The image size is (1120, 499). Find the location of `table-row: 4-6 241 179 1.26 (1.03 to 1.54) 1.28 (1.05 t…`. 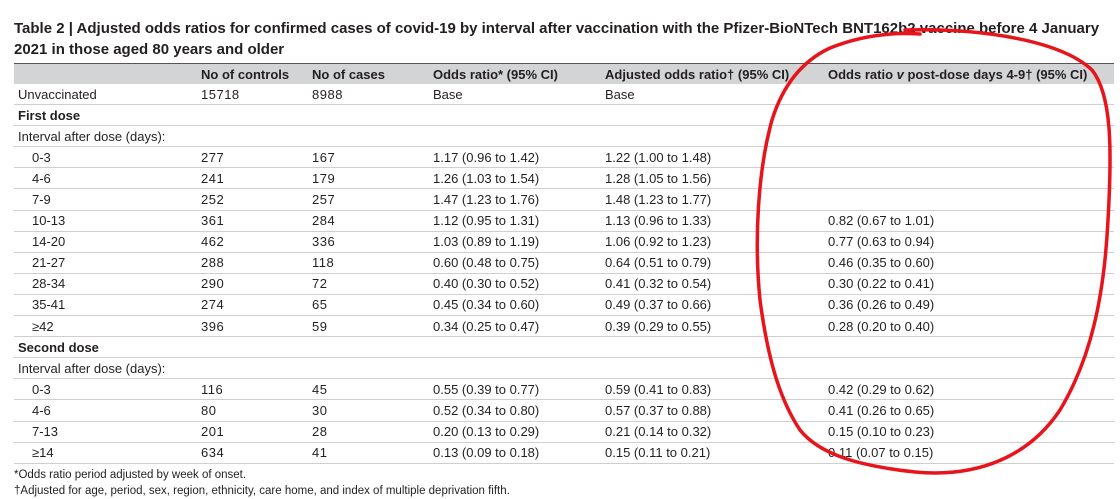

table-row: 4-6 241 179 1.26 (1.03 to 1.54) 1.28 (1.05 t… is located at coordinates (564, 178).